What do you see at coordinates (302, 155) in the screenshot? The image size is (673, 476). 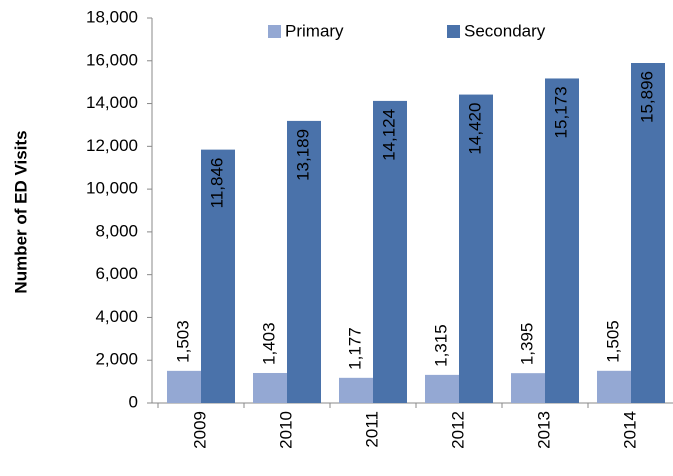 I see `data-label: 13,189` at bounding box center [302, 155].